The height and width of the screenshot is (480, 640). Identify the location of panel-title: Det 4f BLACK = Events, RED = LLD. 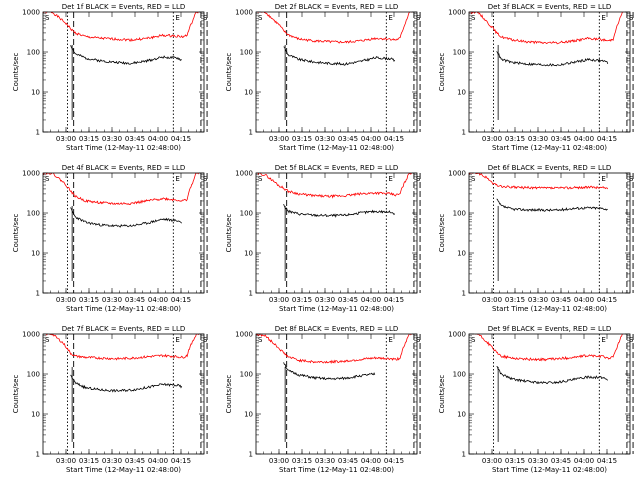
(123, 168).